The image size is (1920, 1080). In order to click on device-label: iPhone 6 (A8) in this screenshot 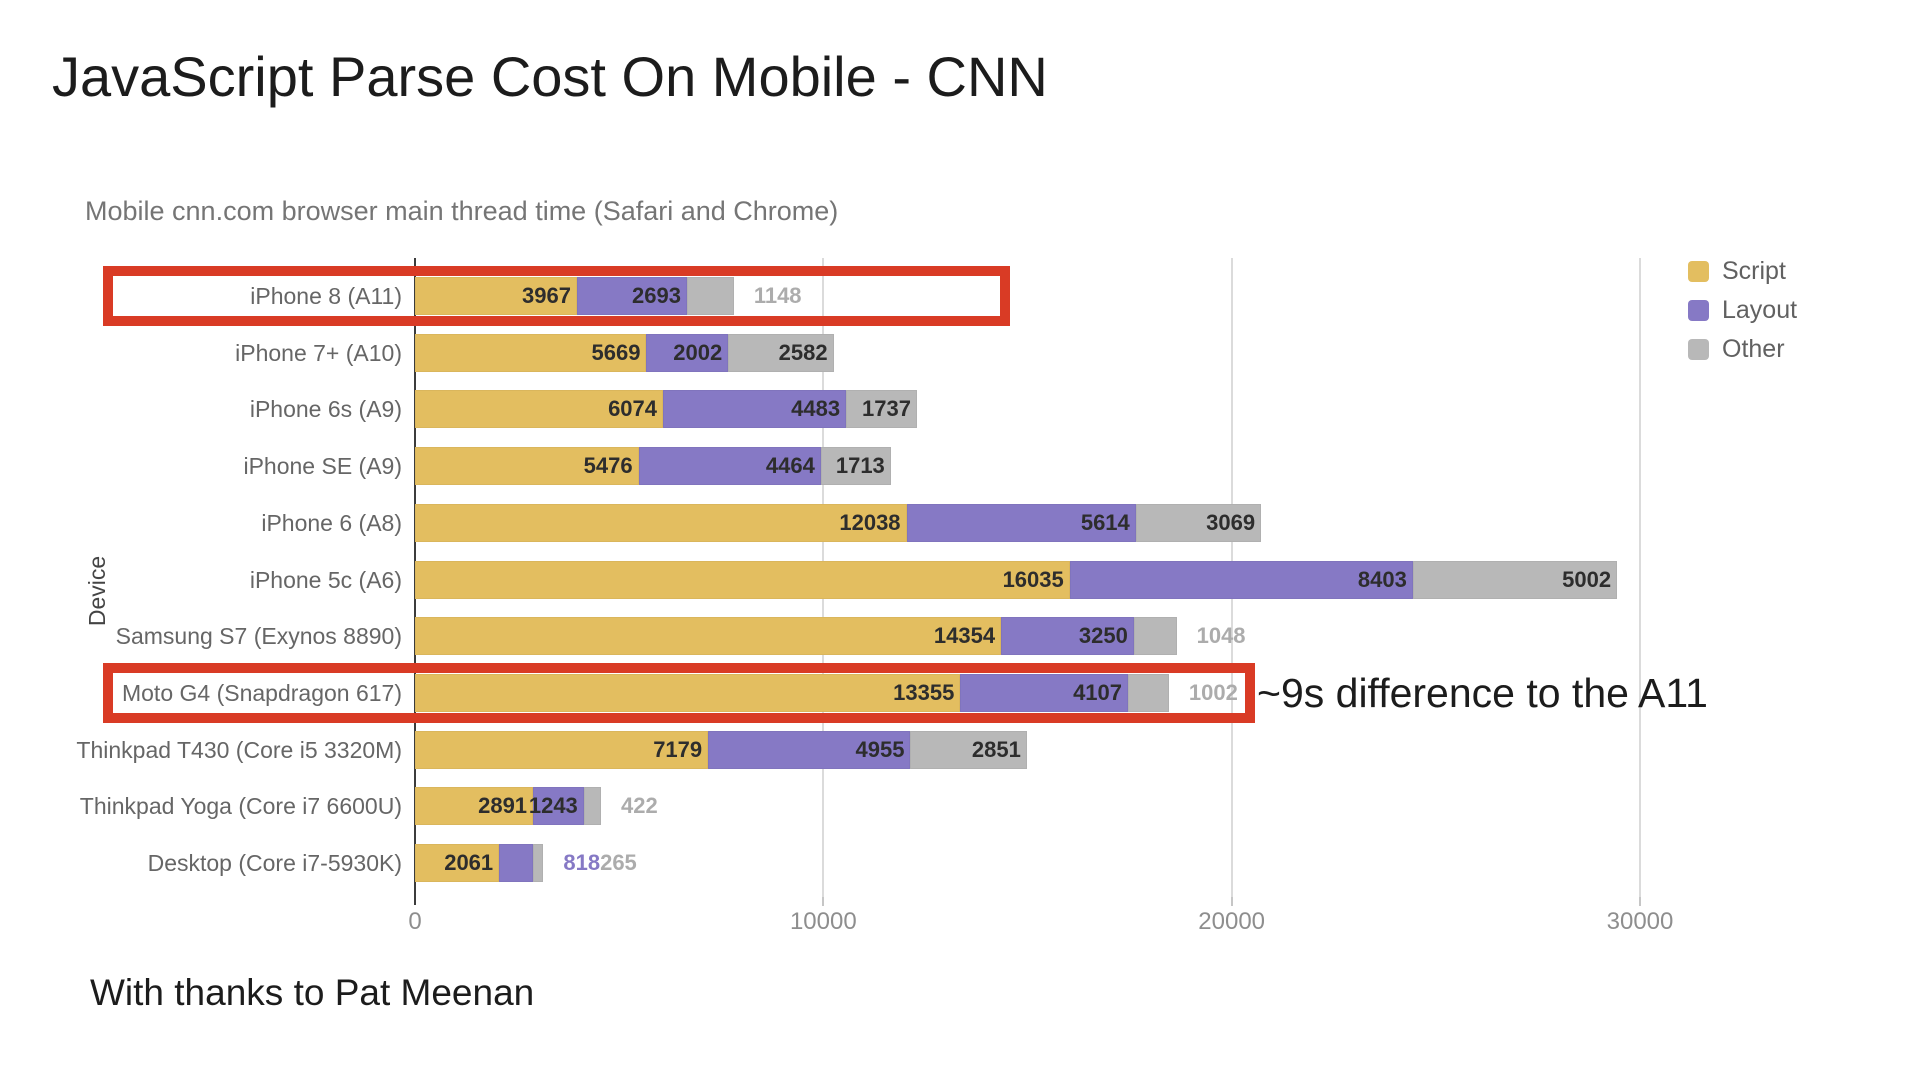, I will do `click(331, 522)`.